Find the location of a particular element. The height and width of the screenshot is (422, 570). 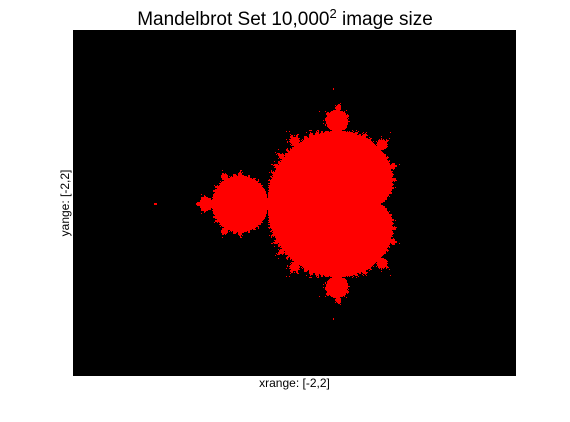

chart-title: Mandelbrot Set 10,0002 image size is located at coordinates (285, 19).